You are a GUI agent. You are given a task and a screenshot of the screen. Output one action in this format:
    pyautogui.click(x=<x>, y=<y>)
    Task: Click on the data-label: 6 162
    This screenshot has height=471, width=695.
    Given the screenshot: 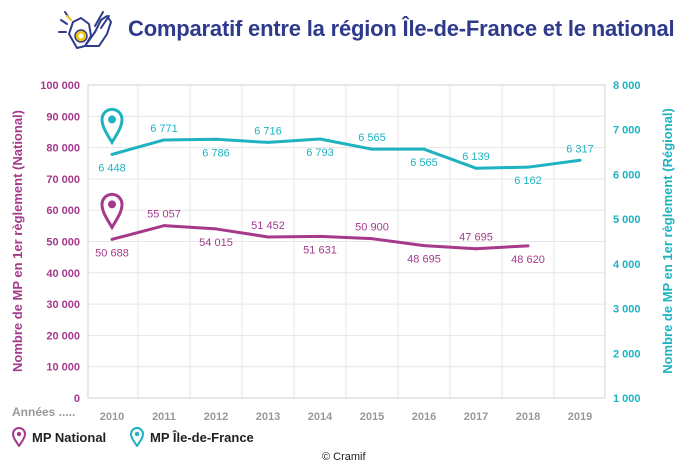 What is the action you would take?
    pyautogui.click(x=528, y=181)
    